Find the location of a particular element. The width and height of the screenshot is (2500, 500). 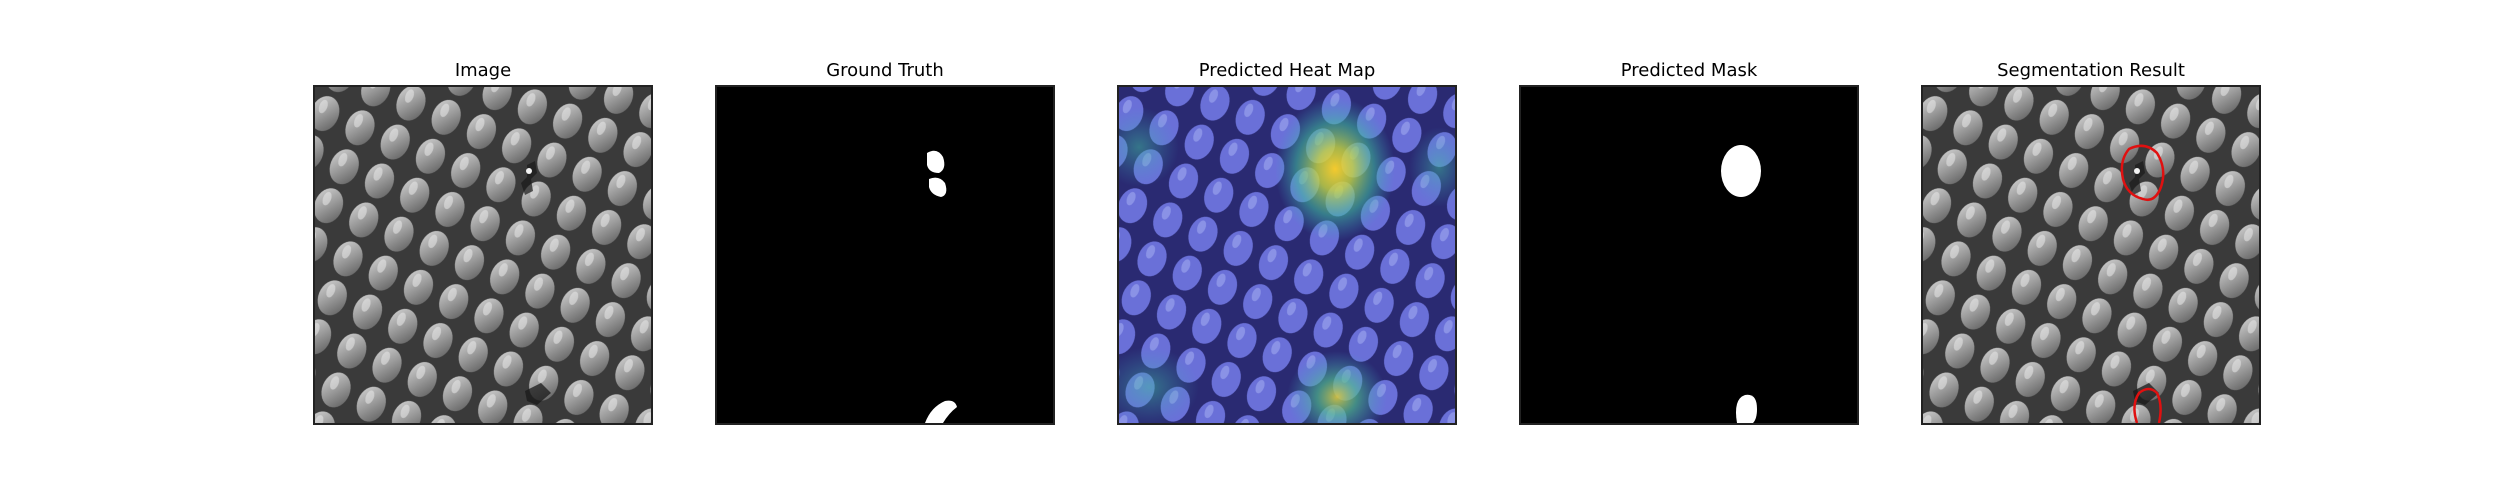

gt-region-upper-b is located at coordinates (938, 187).